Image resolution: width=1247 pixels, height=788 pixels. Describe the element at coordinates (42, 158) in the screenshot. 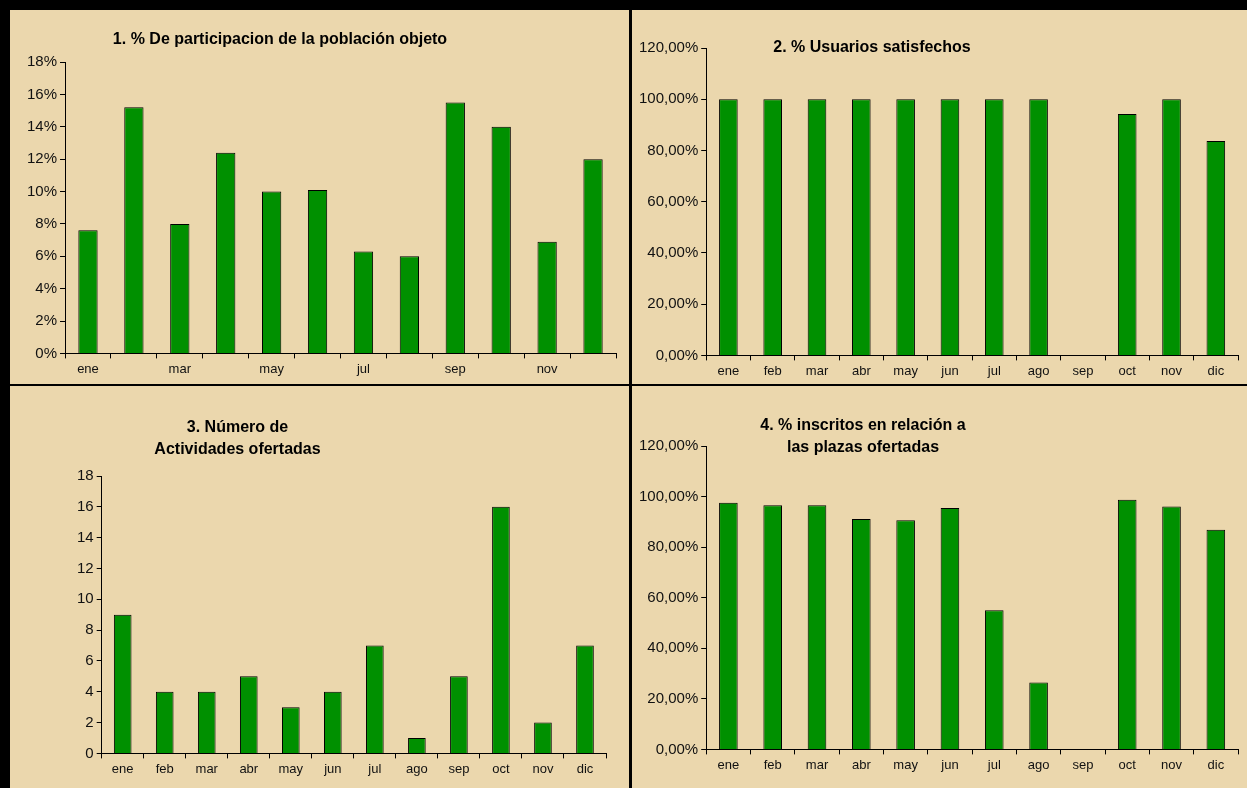

I see `y-tick-label: 12%` at that location.